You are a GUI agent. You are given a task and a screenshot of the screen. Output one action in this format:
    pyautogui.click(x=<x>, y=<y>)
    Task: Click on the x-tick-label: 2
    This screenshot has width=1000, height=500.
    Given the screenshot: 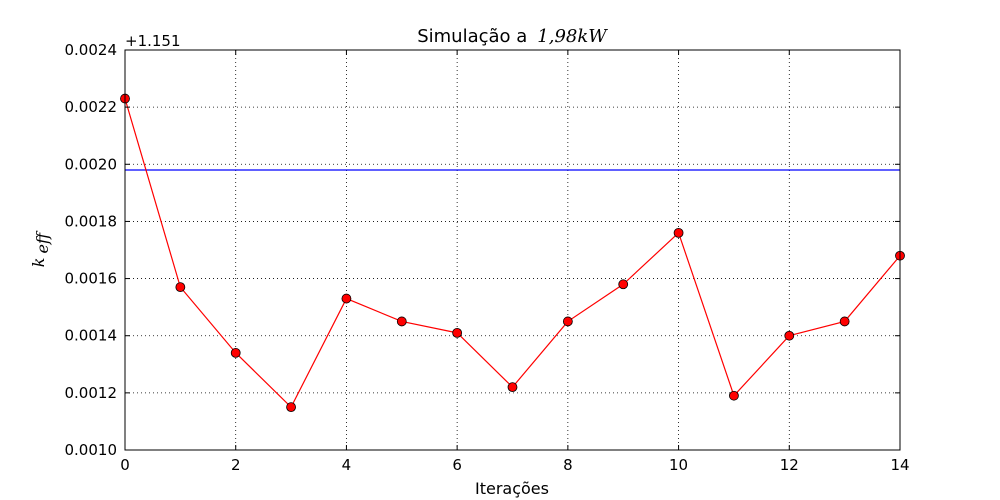 What is the action you would take?
    pyautogui.click(x=236, y=465)
    